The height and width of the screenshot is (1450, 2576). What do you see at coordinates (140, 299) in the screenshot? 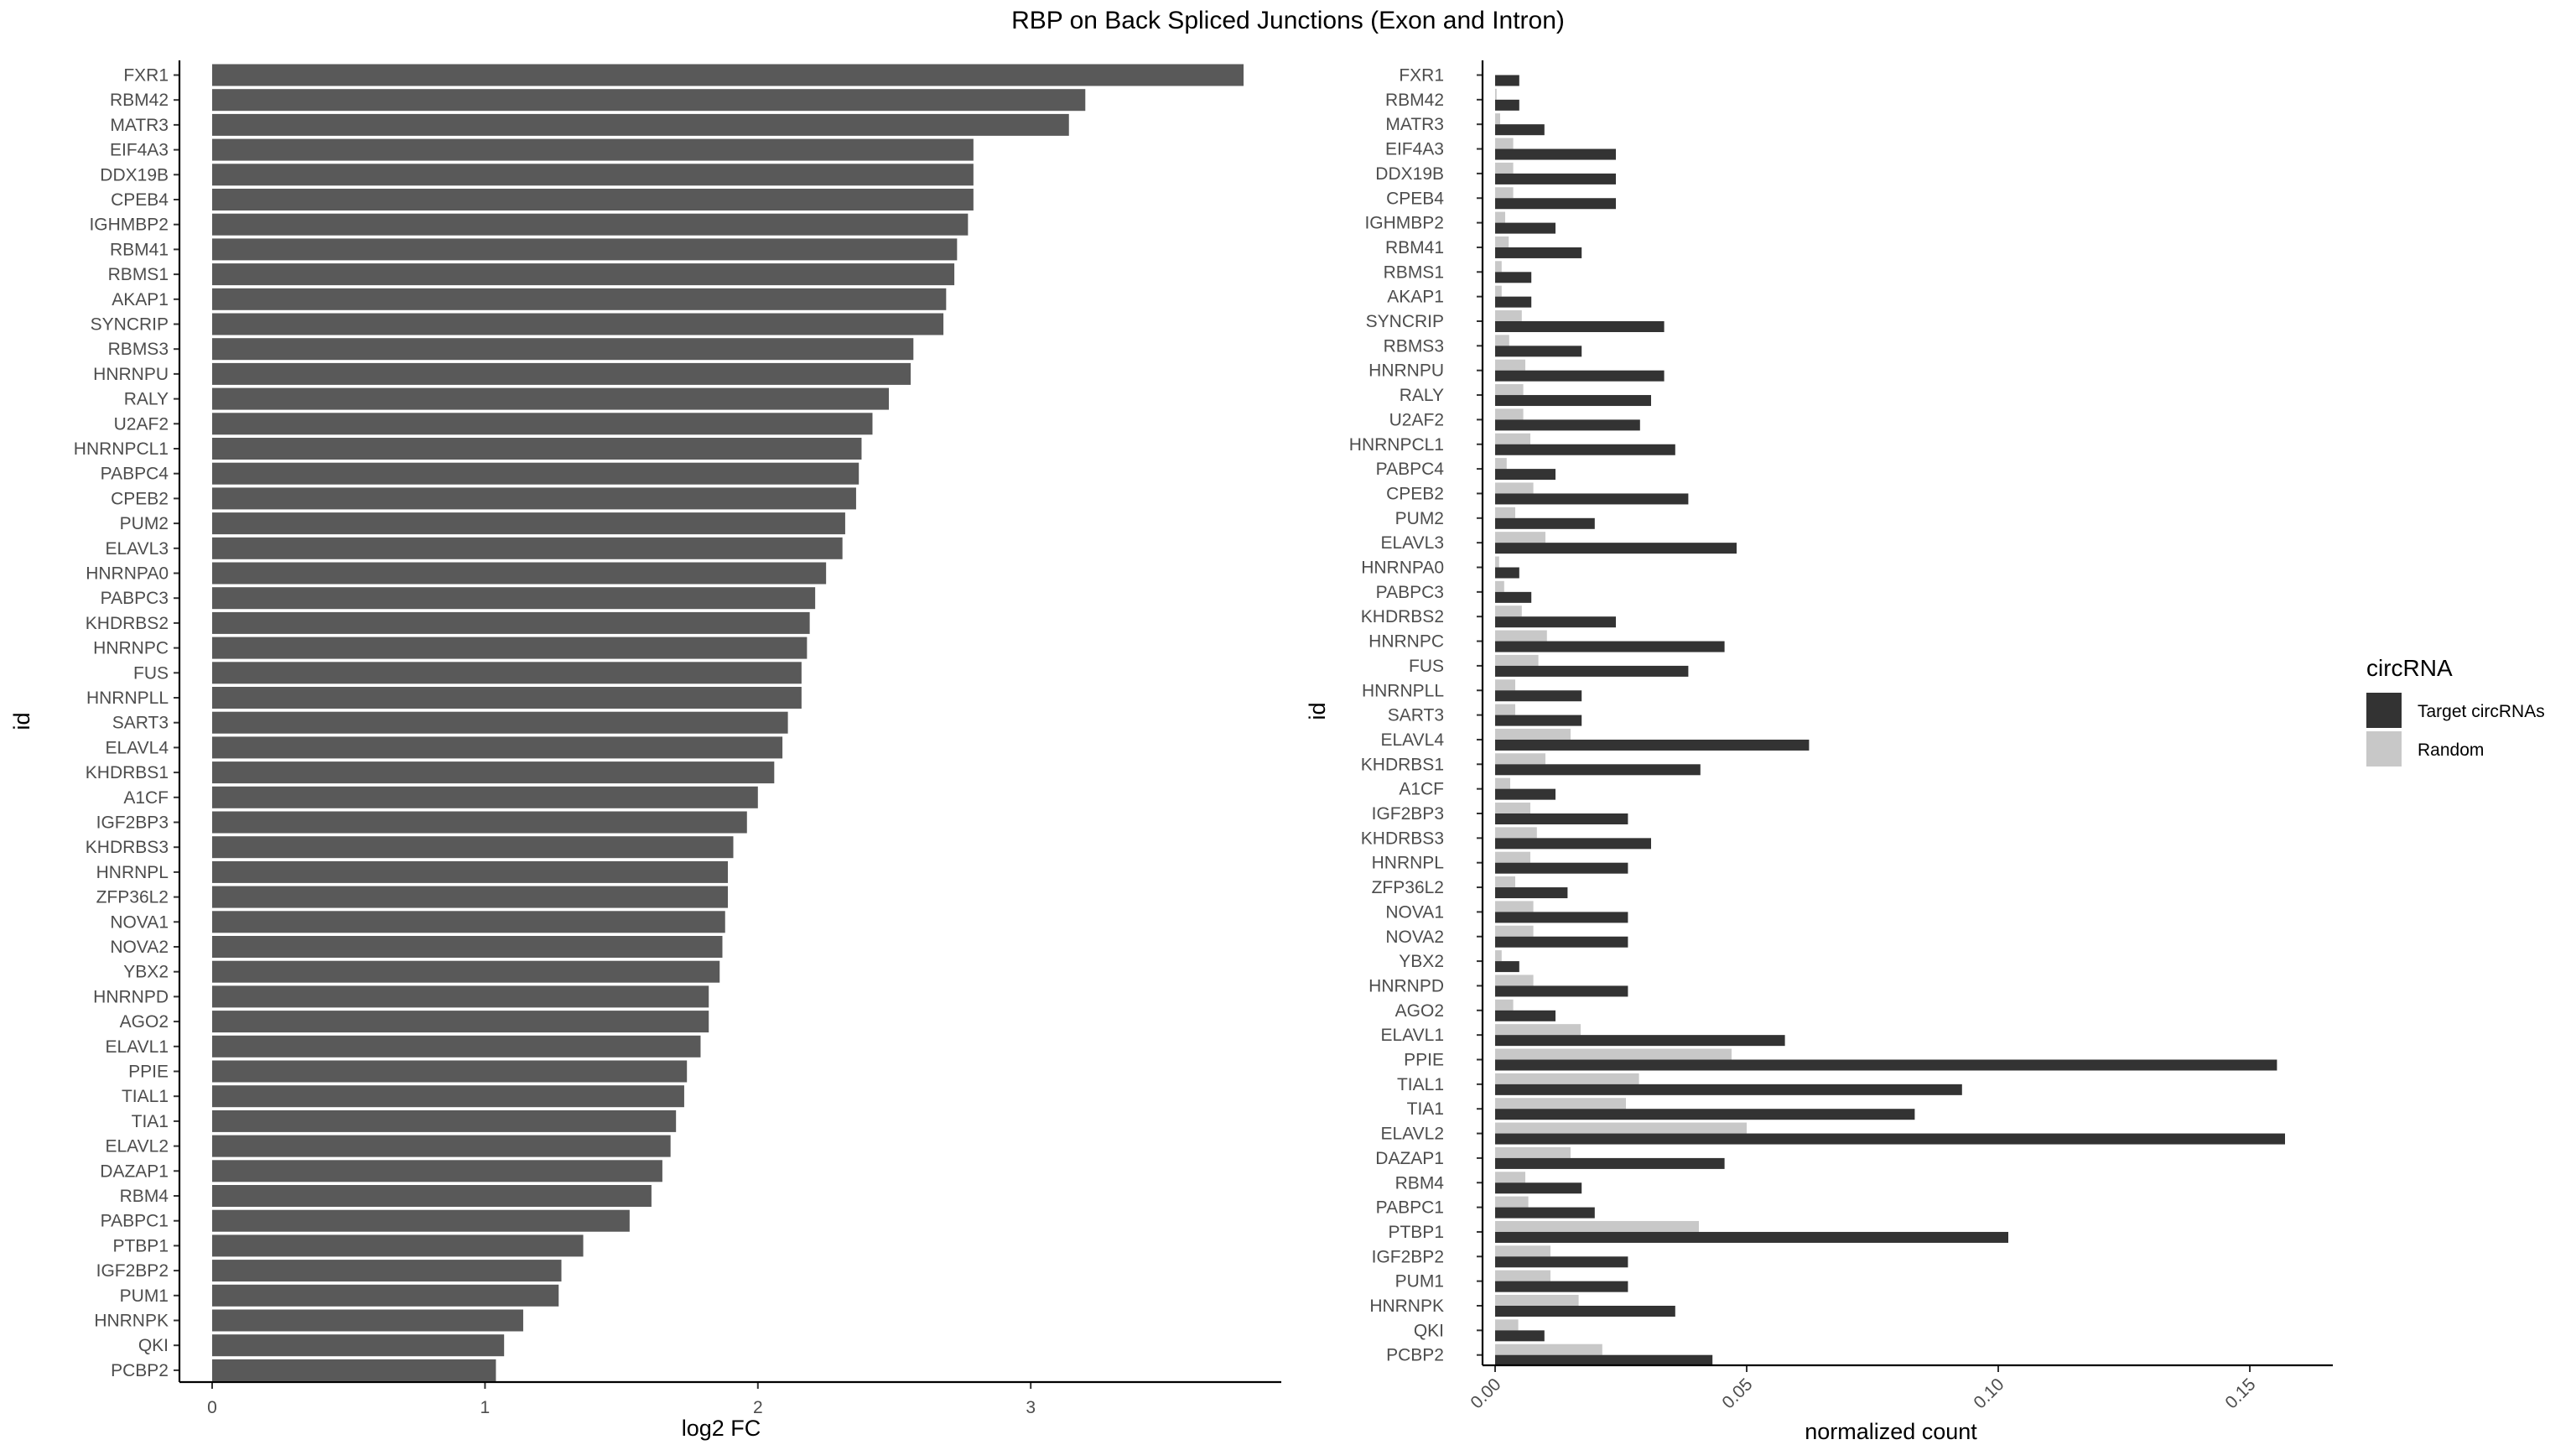
I see `y-tick-label-akap1: AKAP1` at bounding box center [140, 299].